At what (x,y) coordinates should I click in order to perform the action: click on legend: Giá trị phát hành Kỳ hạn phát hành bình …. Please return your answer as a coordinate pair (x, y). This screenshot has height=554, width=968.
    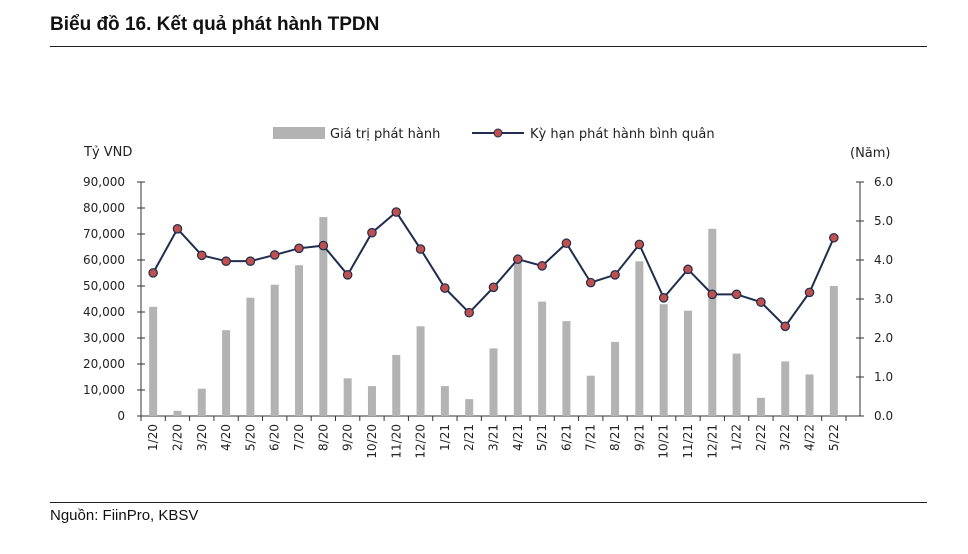
    Looking at the image, I should click on (494, 134).